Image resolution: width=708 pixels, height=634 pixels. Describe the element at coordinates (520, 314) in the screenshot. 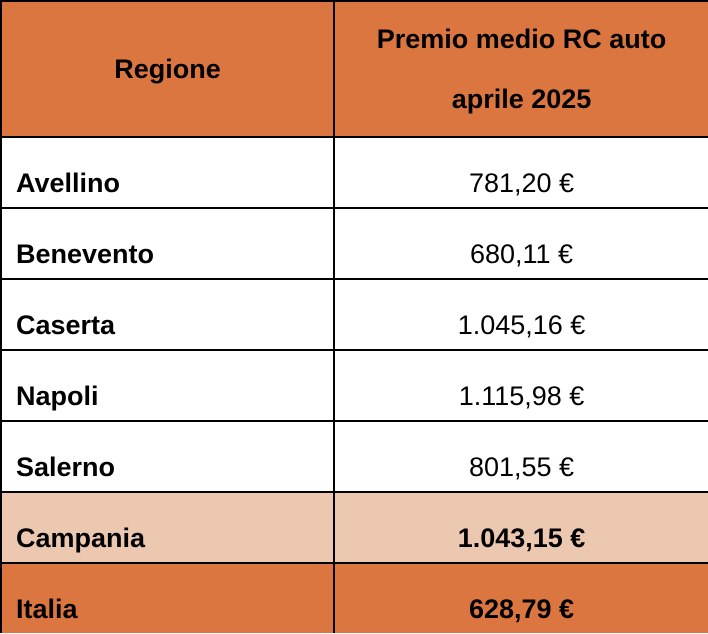

I see `premium-value: 1.045,16 €` at that location.